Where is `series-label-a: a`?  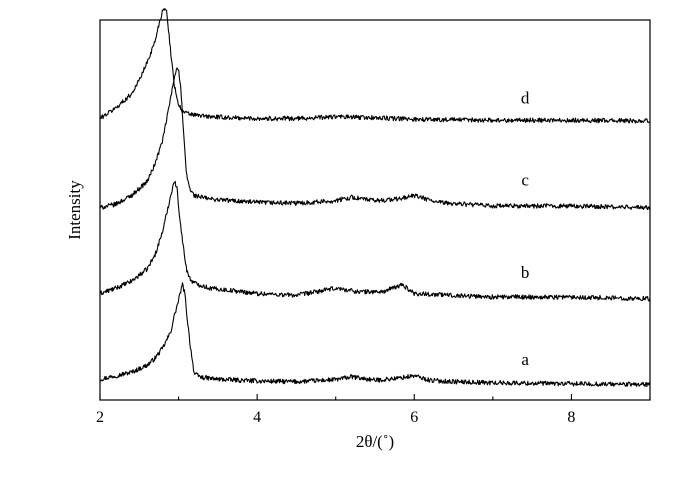 series-label-a: a is located at coordinates (525, 359).